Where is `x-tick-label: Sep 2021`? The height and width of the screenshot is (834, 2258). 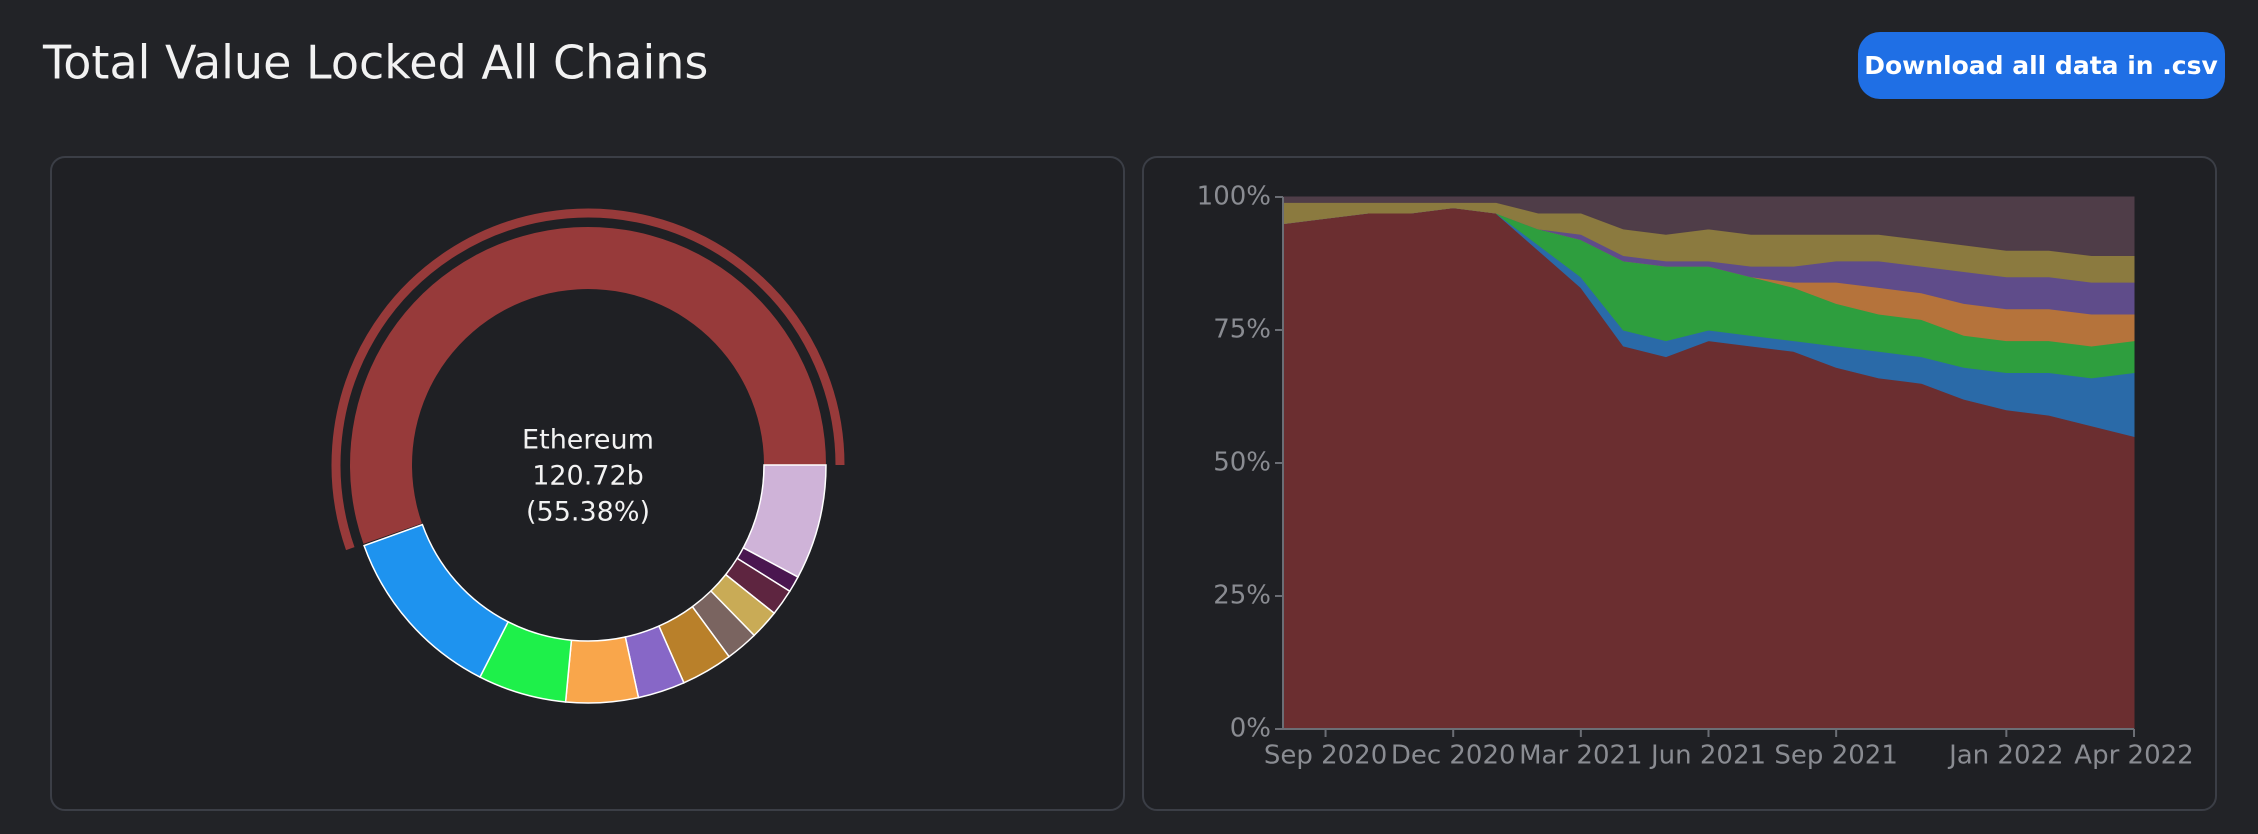 x-tick-label: Sep 2021 is located at coordinates (1835, 756).